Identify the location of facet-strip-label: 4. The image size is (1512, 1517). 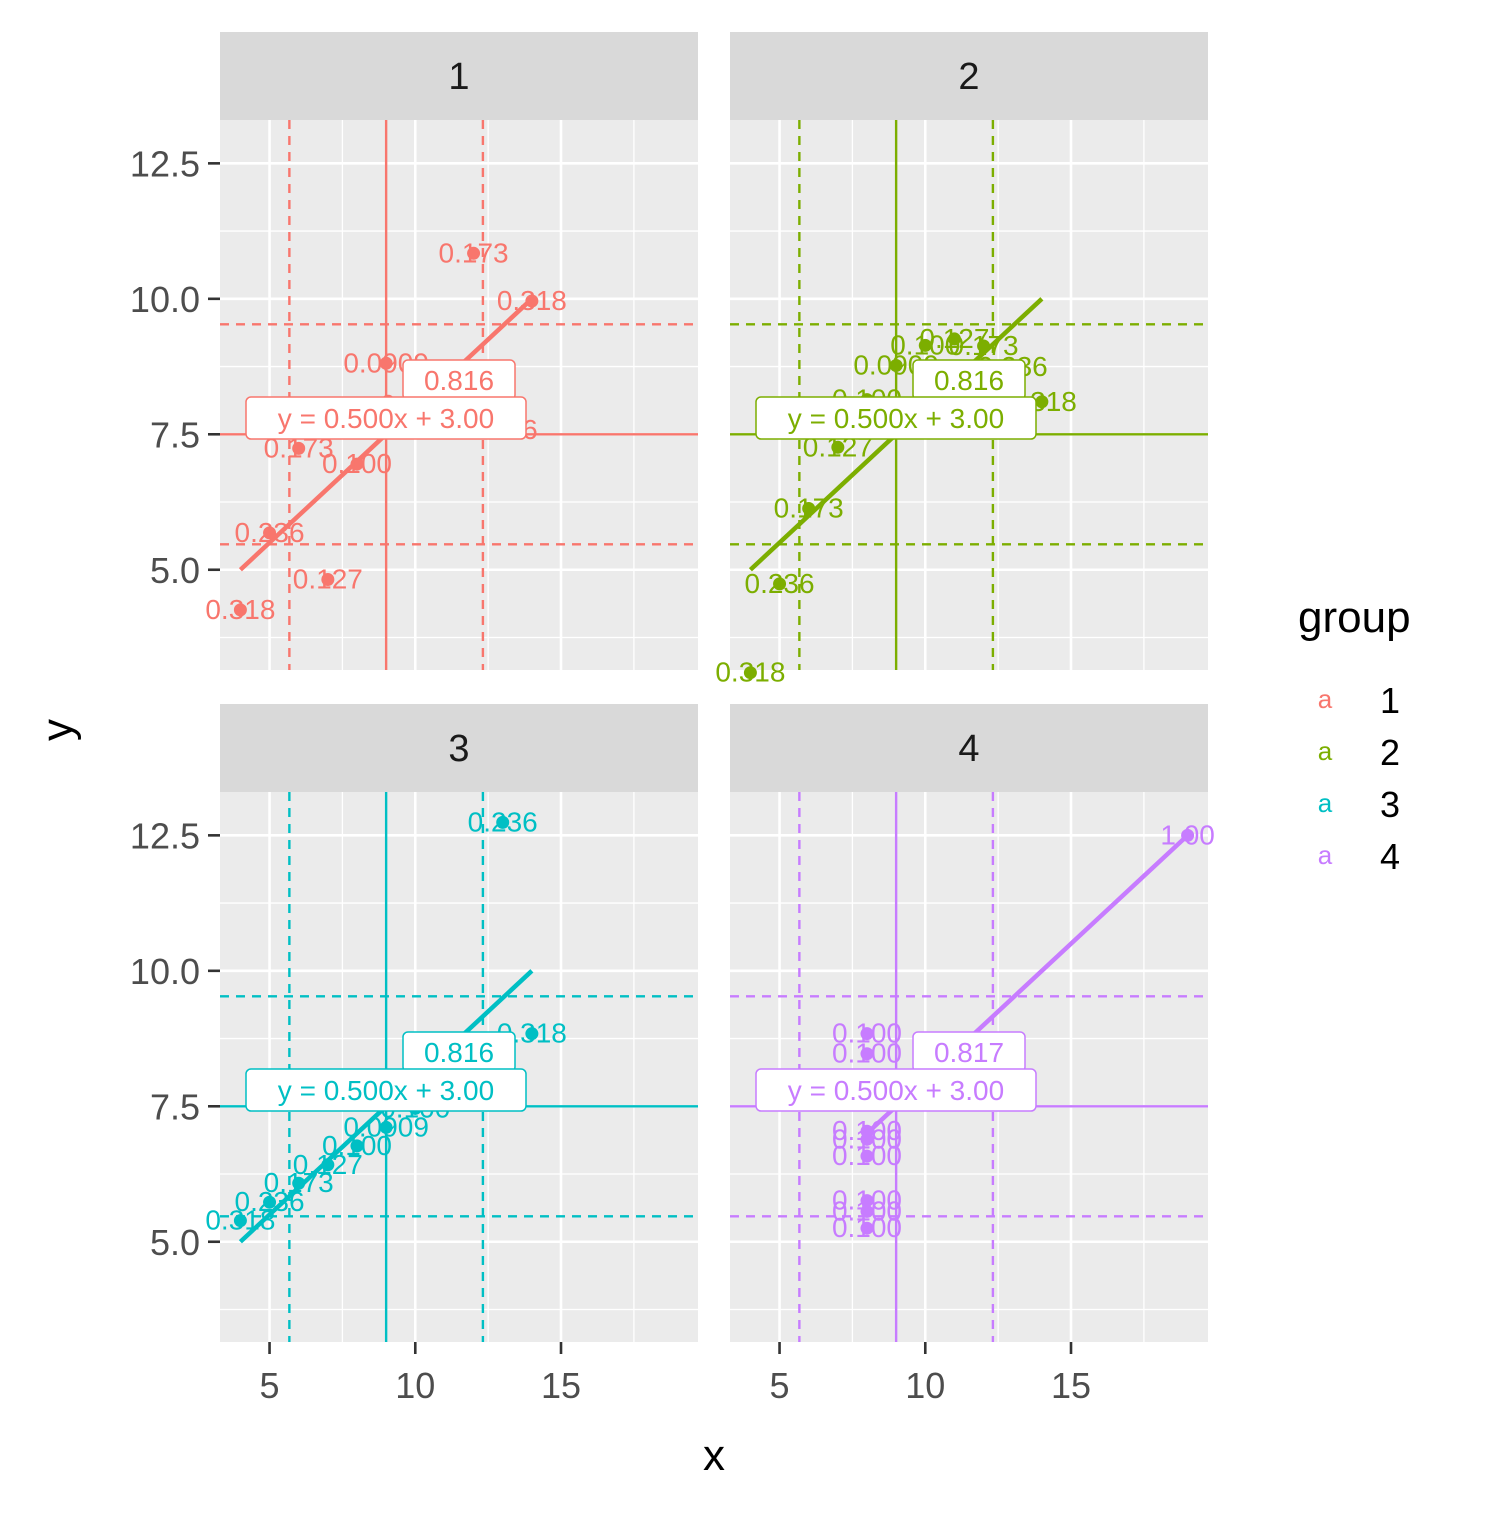
(968, 749).